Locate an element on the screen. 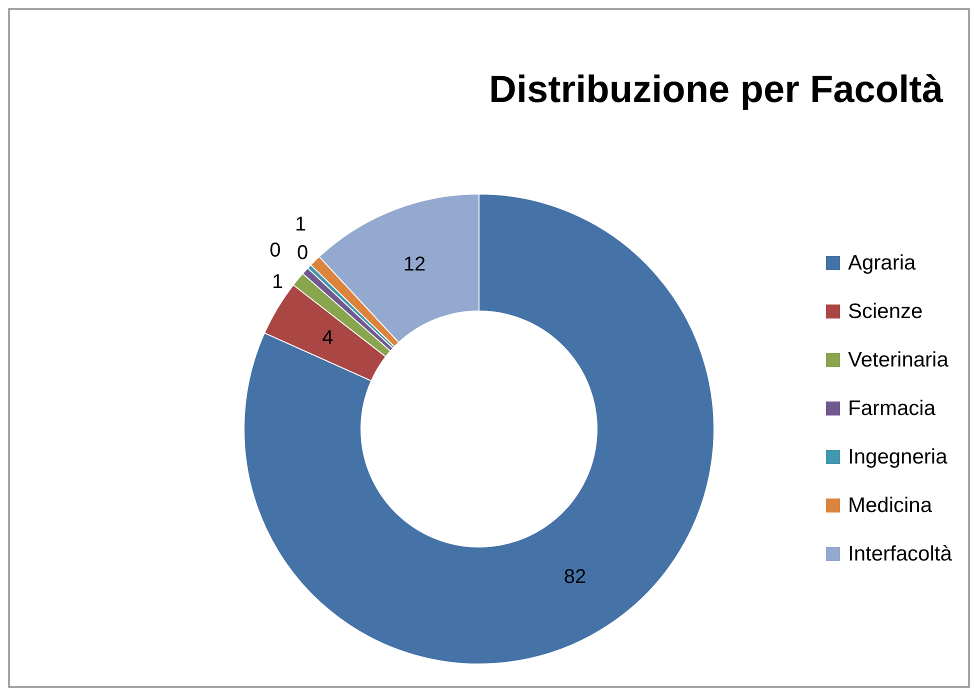  legend-label: Agraria is located at coordinates (882, 263).